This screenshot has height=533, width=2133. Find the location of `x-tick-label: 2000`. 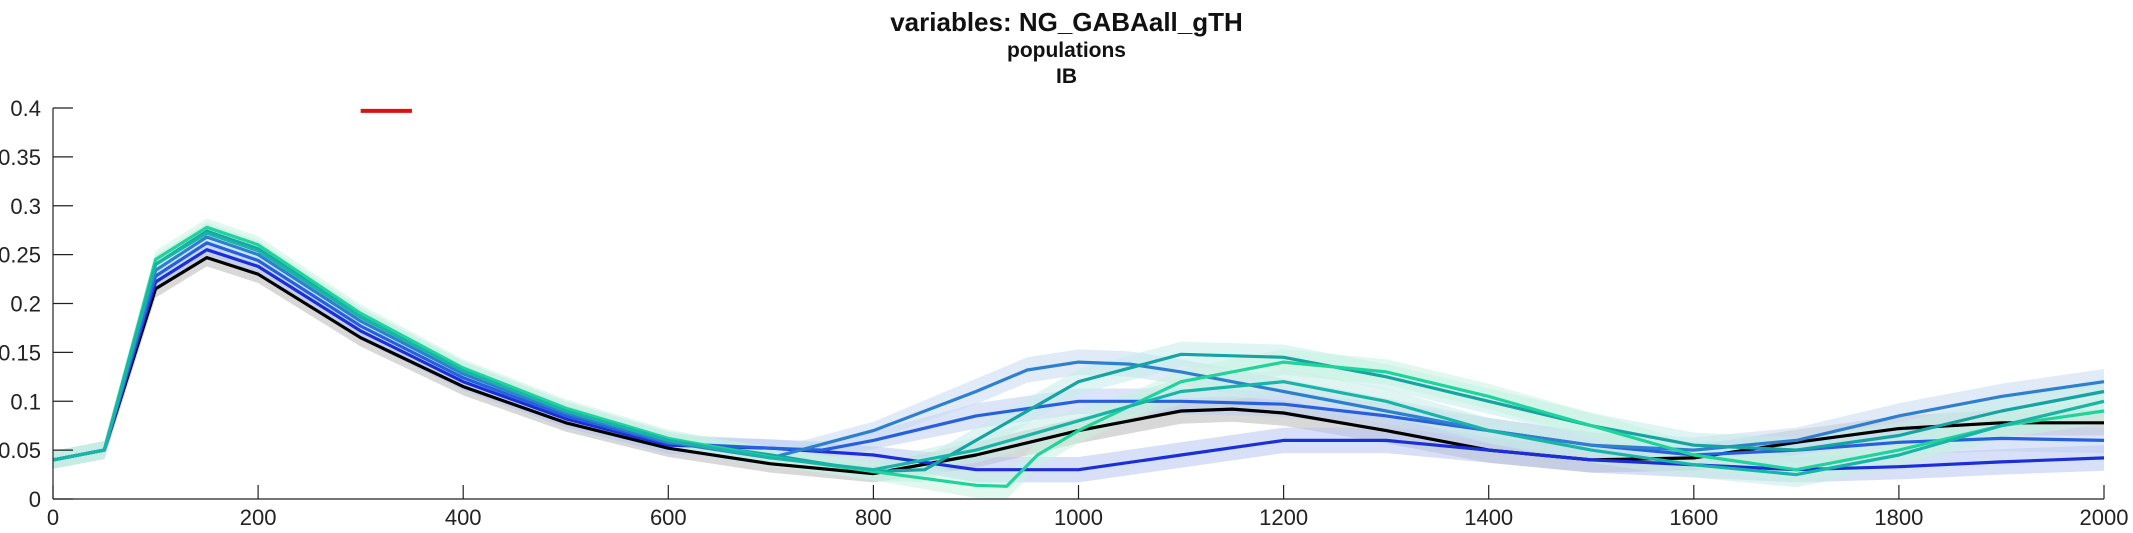

x-tick-label: 2000 is located at coordinates (2104, 517).